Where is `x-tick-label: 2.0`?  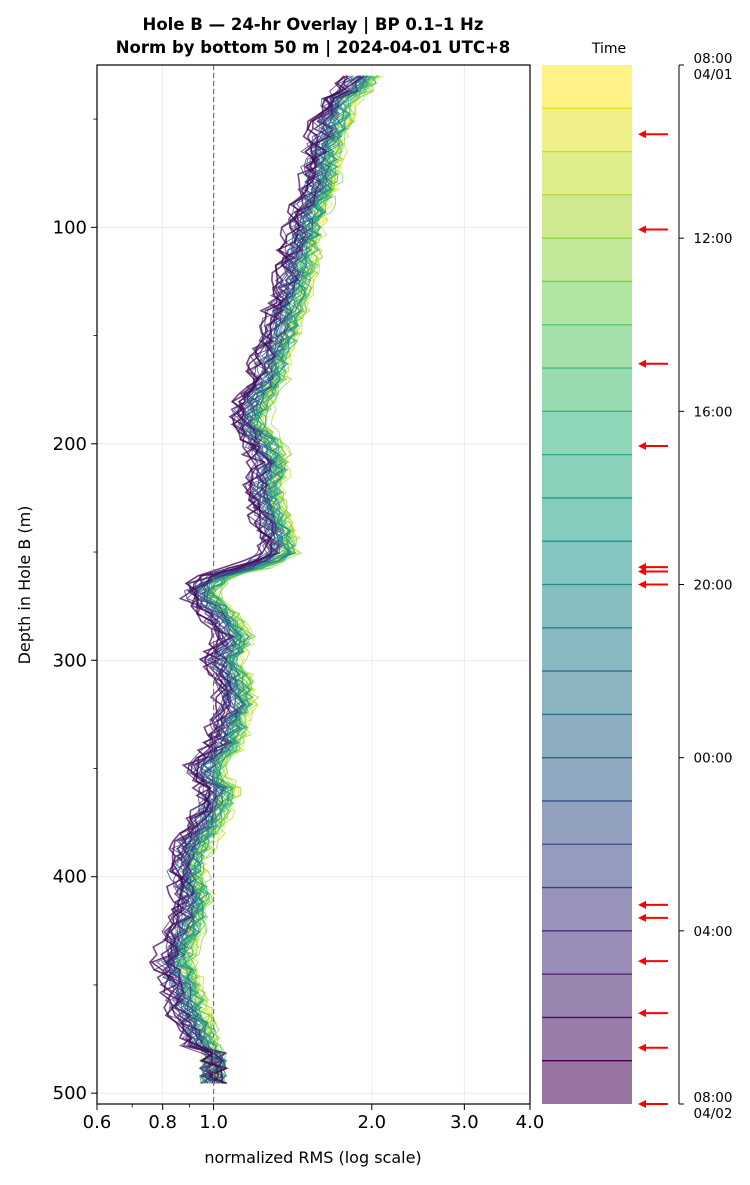
x-tick-label: 2.0 is located at coordinates (371, 1122).